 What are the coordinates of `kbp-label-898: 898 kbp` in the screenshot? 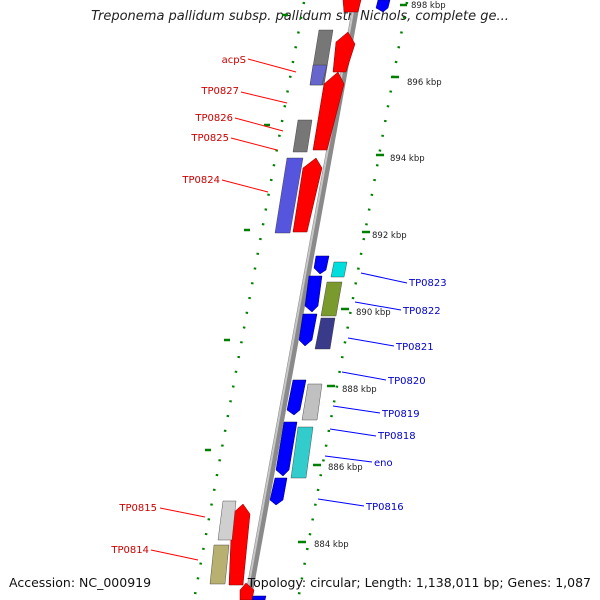 It's located at (428, 6).